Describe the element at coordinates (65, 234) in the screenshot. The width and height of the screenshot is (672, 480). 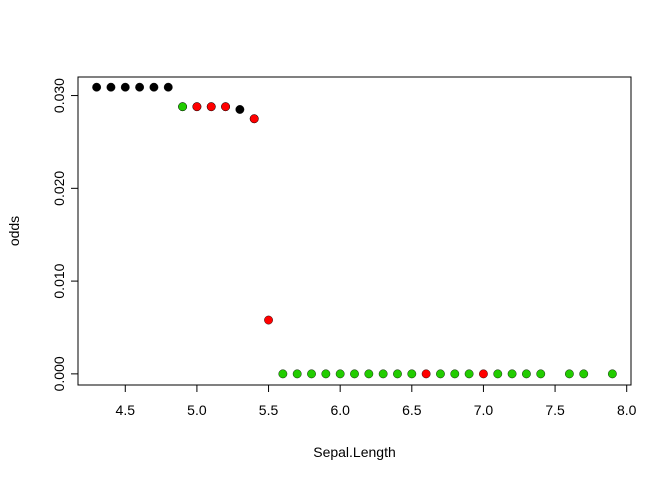
I see `y-axis: 0.000 0.010 0.020 0.030` at that location.